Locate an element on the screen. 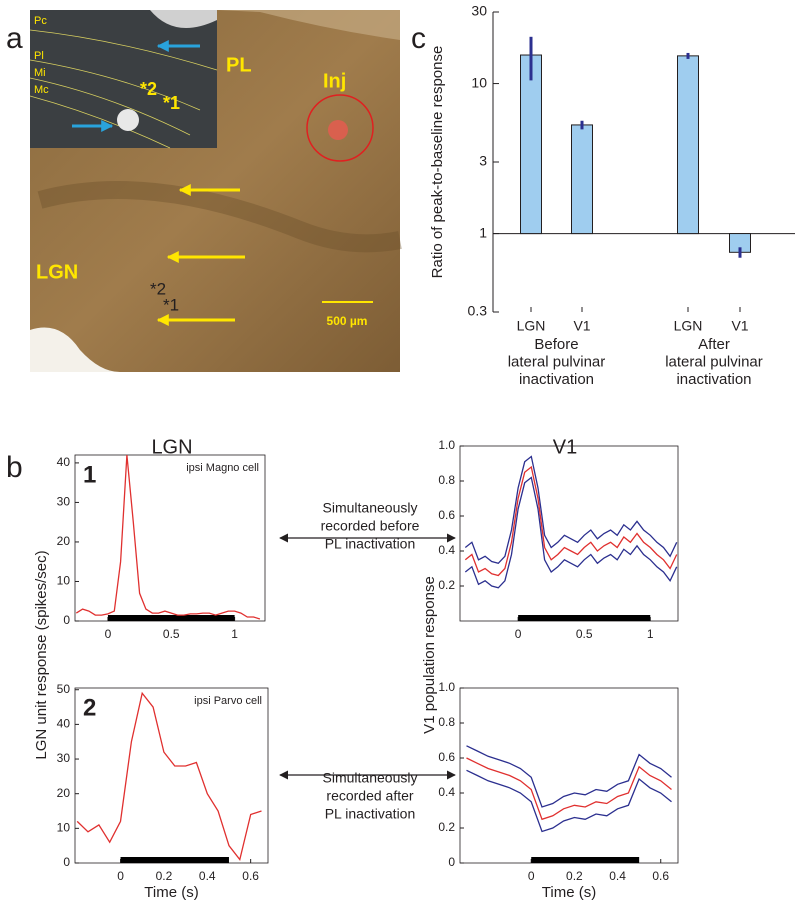 This screenshot has width=800, height=913. y-axis-label: LGN unit response (spikes/sec) is located at coordinates (41, 654).